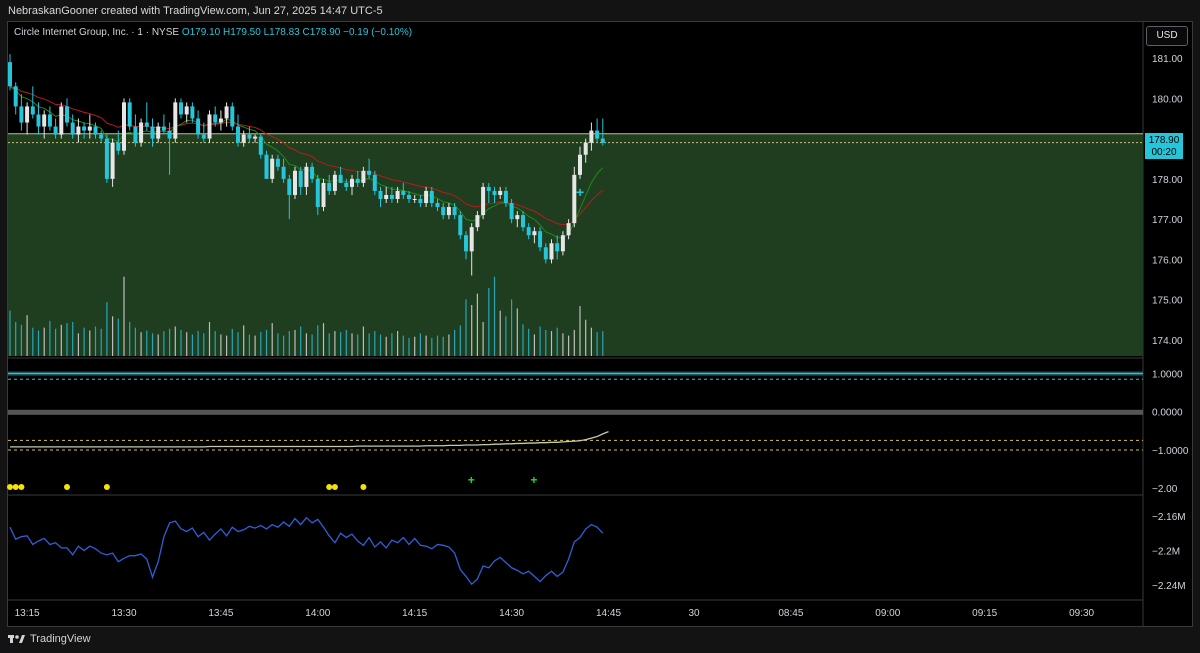 The width and height of the screenshot is (1200, 653). I want to click on legend-symbol: Circle Internet Group, Inc. · 1 · NYSE, so click(97, 32).